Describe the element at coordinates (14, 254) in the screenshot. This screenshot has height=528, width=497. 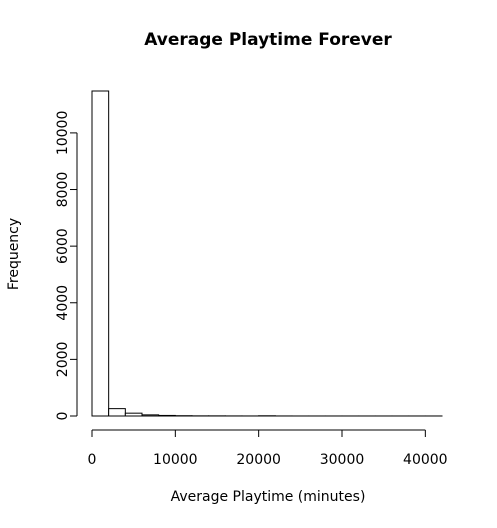
I see `y-axis-label: Frequency` at that location.